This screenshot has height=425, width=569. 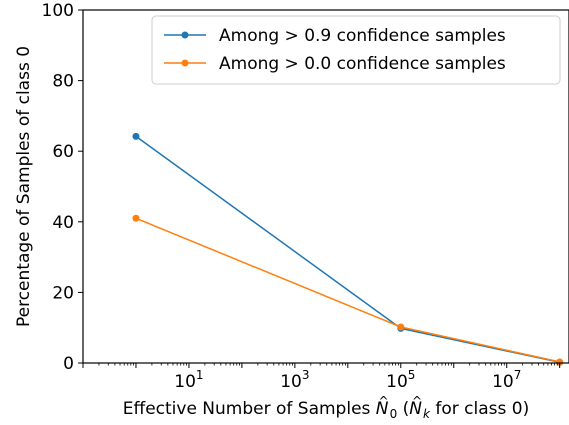 What do you see at coordinates (188, 380) in the screenshot?
I see `x-tick-label: 10¹` at bounding box center [188, 380].